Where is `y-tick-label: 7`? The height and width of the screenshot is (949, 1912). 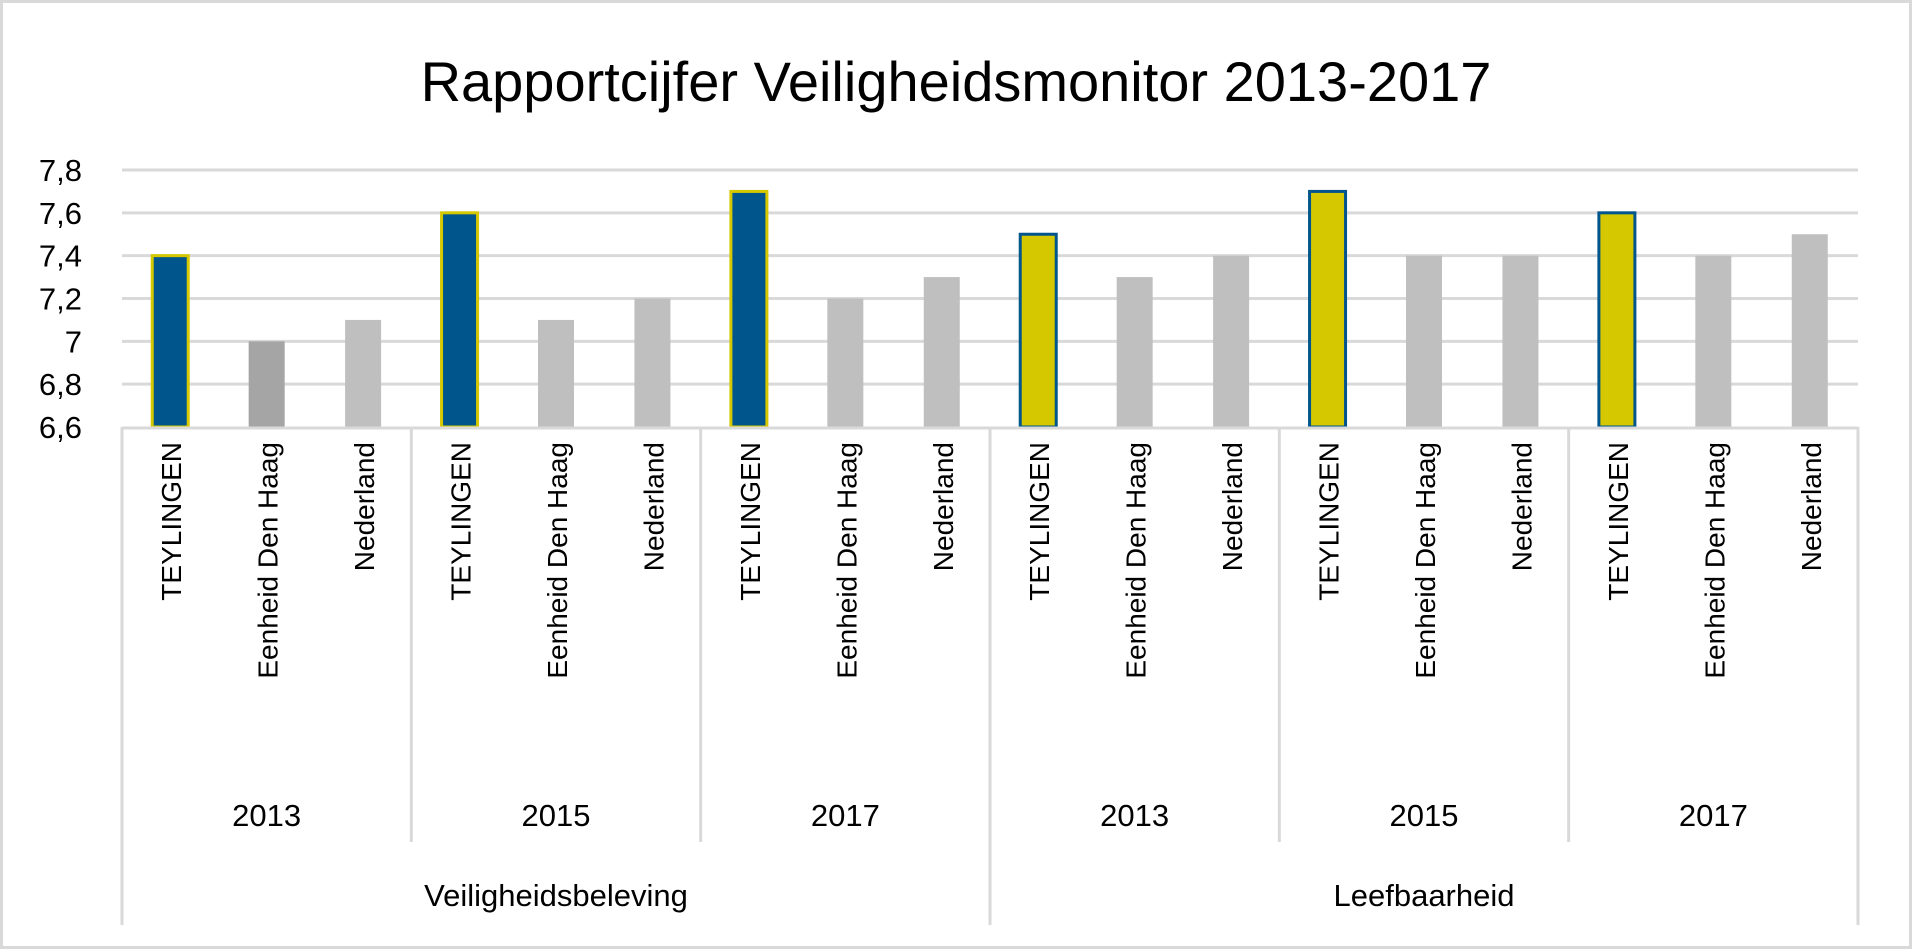 y-tick-label: 7 is located at coordinates (73, 341).